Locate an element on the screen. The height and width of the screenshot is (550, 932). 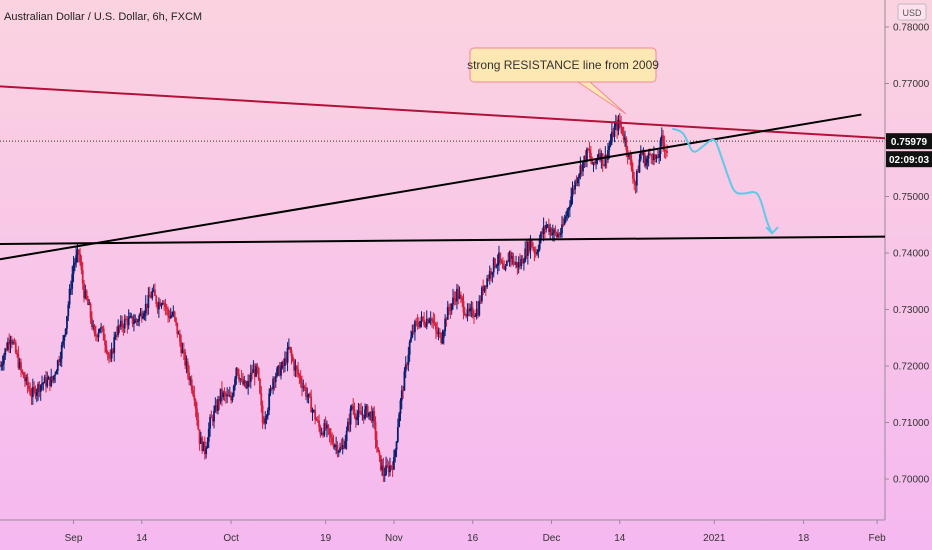
annotation-callout: strong RESISTANCE line from 2009 is located at coordinates (563, 81).